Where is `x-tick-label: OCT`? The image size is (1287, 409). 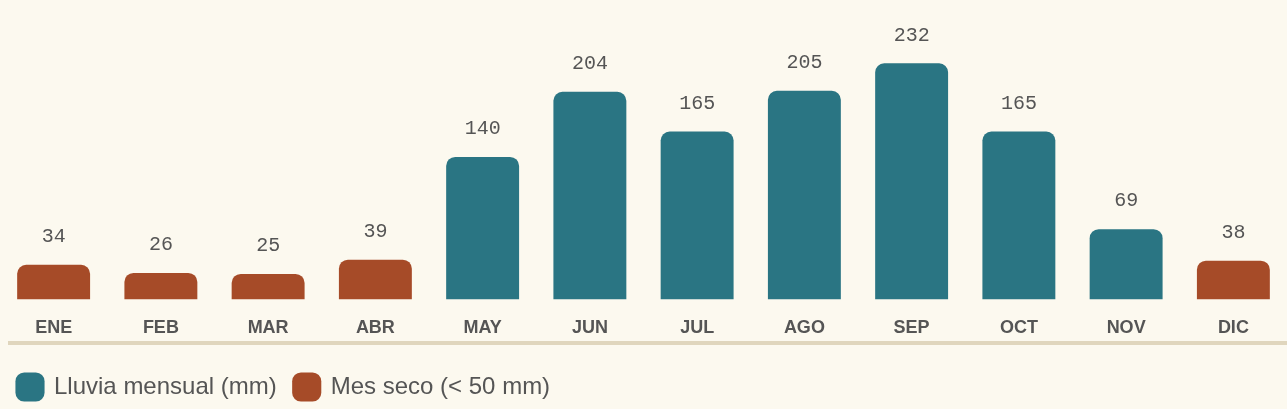
x-tick-label: OCT is located at coordinates (1018, 327).